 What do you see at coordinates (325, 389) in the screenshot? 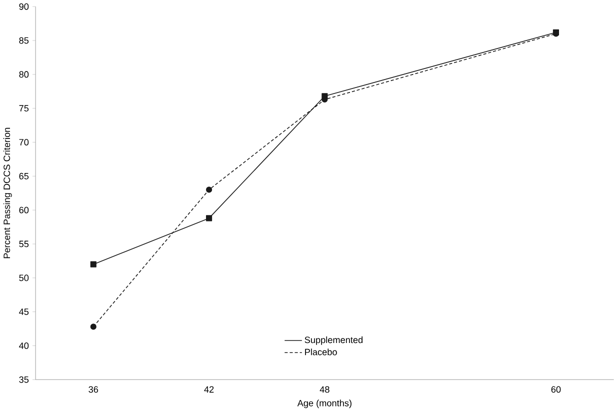
I see `x-tick-label: 48` at bounding box center [325, 389].